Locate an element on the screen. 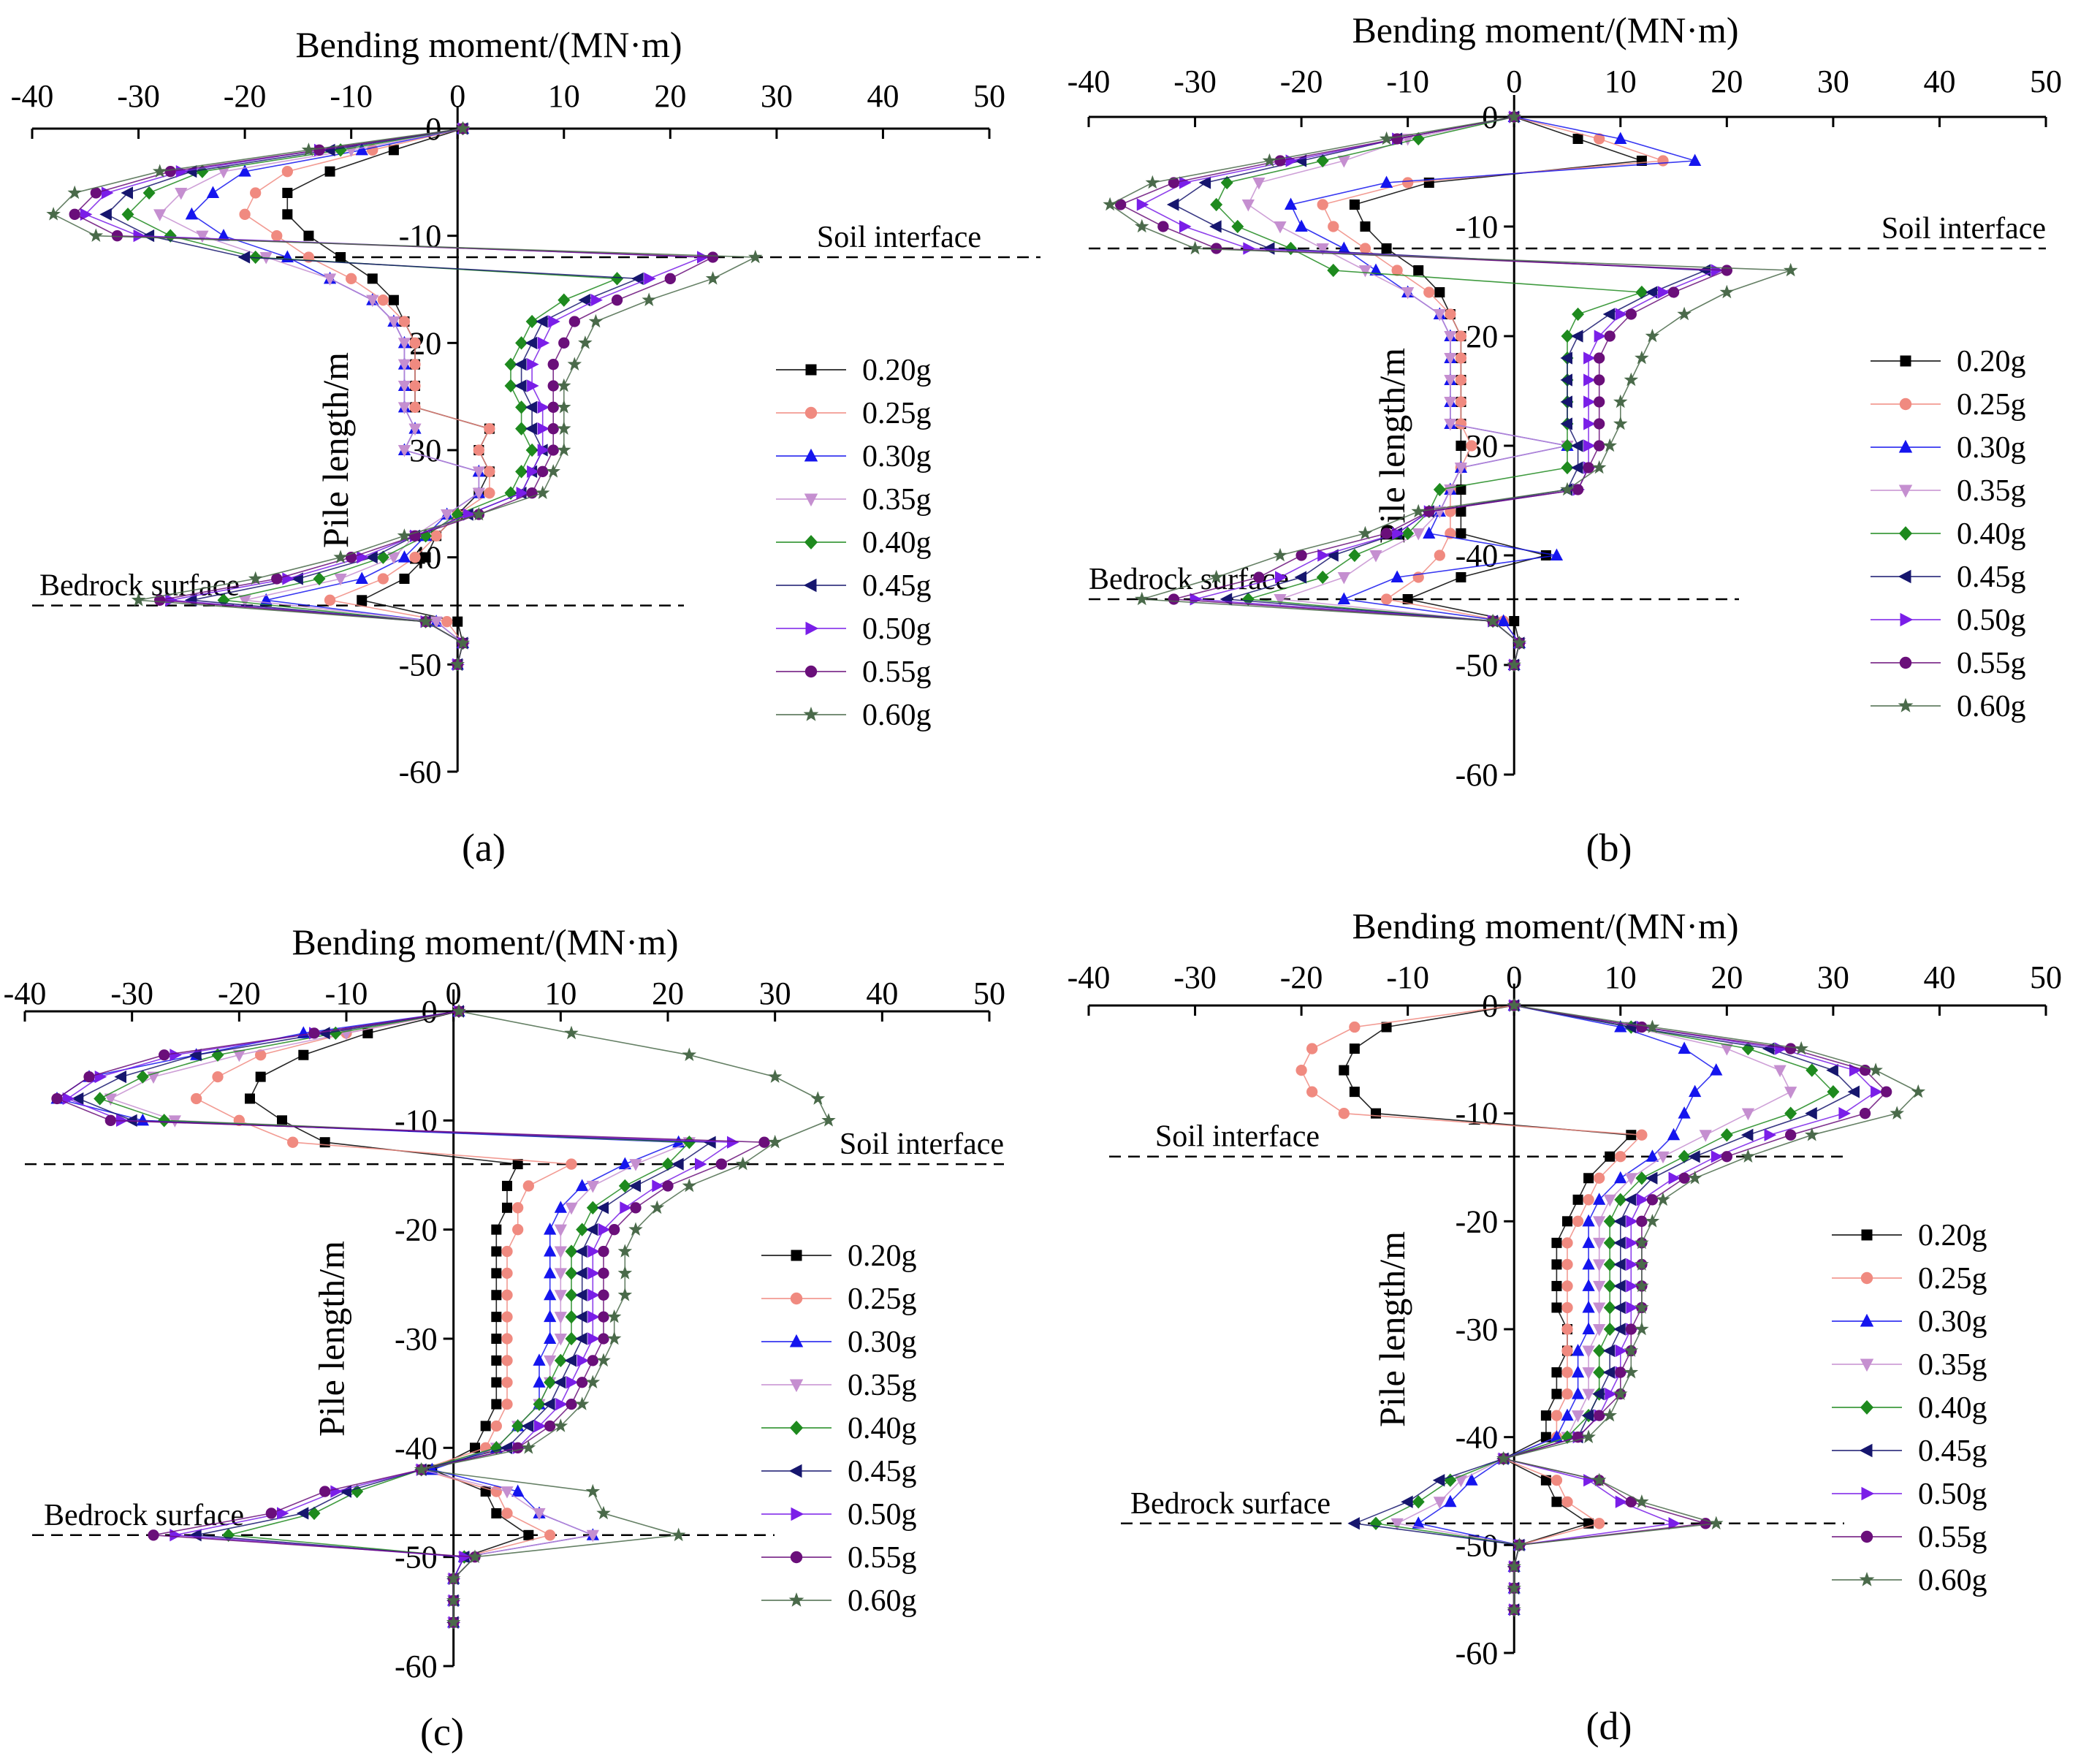 This screenshot has height=1764, width=2089. legend-label: 0.40g is located at coordinates (897, 543).